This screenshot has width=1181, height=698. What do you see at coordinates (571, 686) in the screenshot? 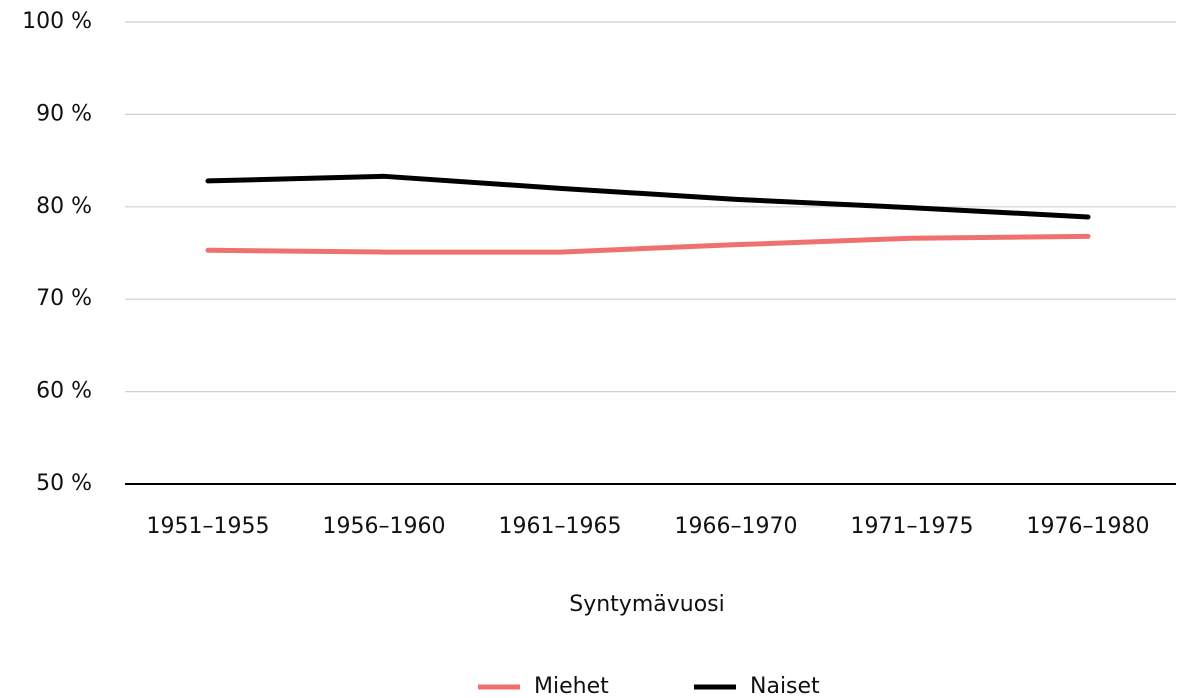
I see `legend-label: Miehet` at bounding box center [571, 686].